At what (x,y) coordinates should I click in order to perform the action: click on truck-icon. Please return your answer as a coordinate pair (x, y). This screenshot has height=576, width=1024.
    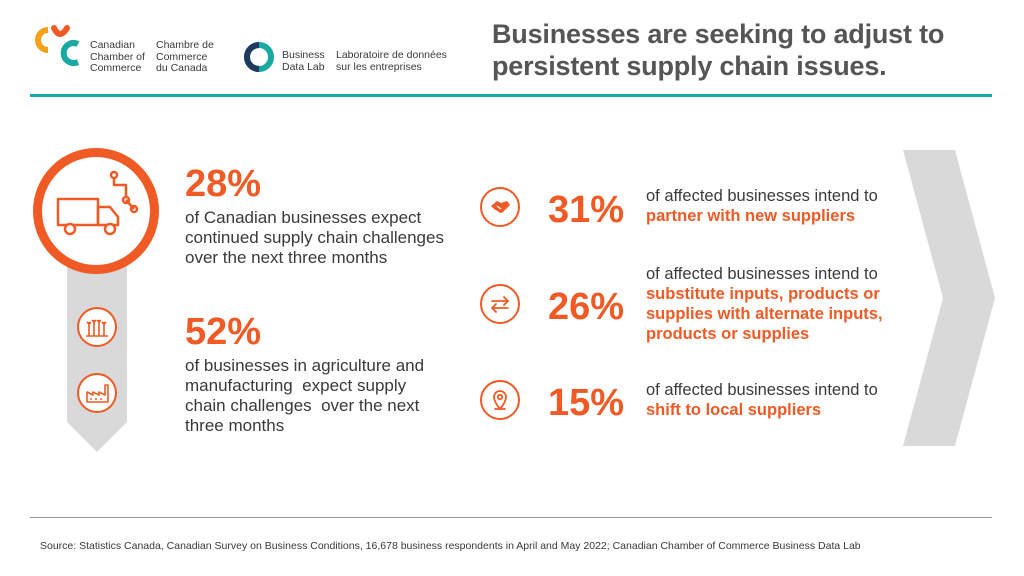
    Looking at the image, I should click on (97, 203).